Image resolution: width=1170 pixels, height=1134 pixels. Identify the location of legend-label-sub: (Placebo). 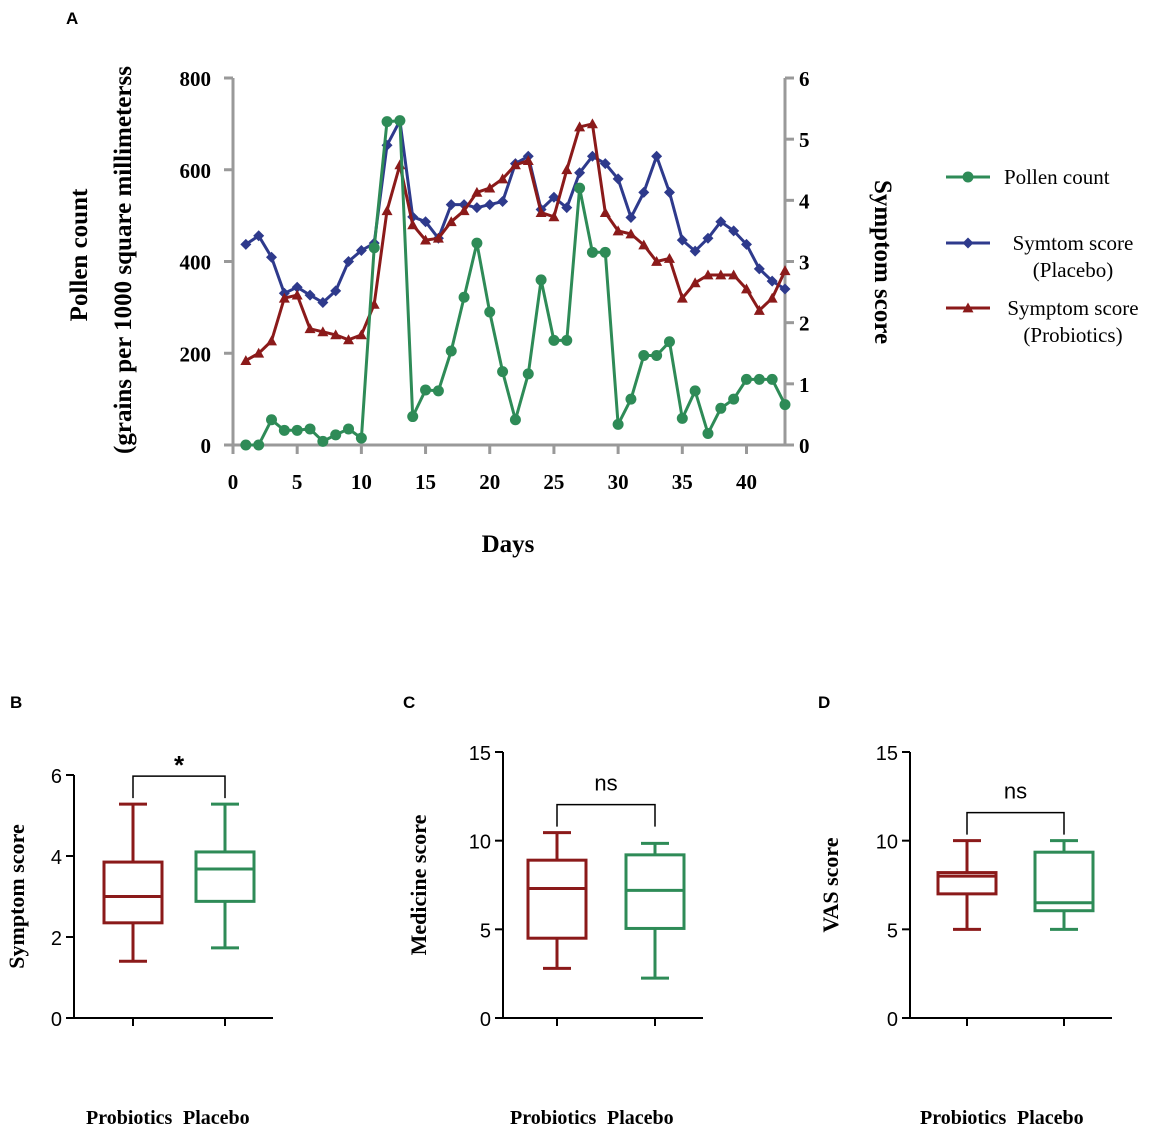
(1073, 270).